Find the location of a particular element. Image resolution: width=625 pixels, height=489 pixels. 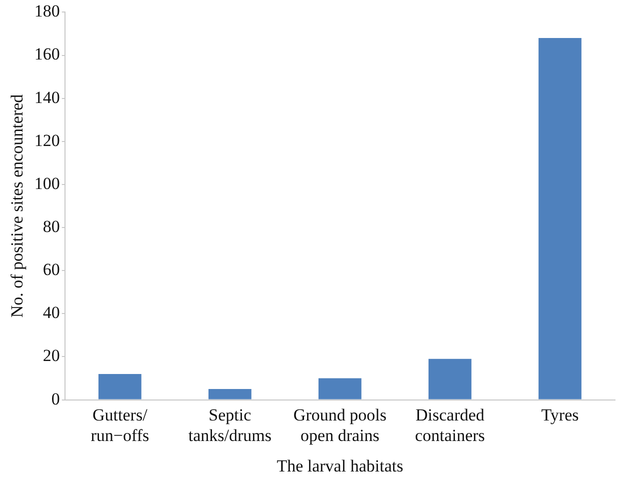

x-axis-title: The larval habitats is located at coordinates (340, 466).